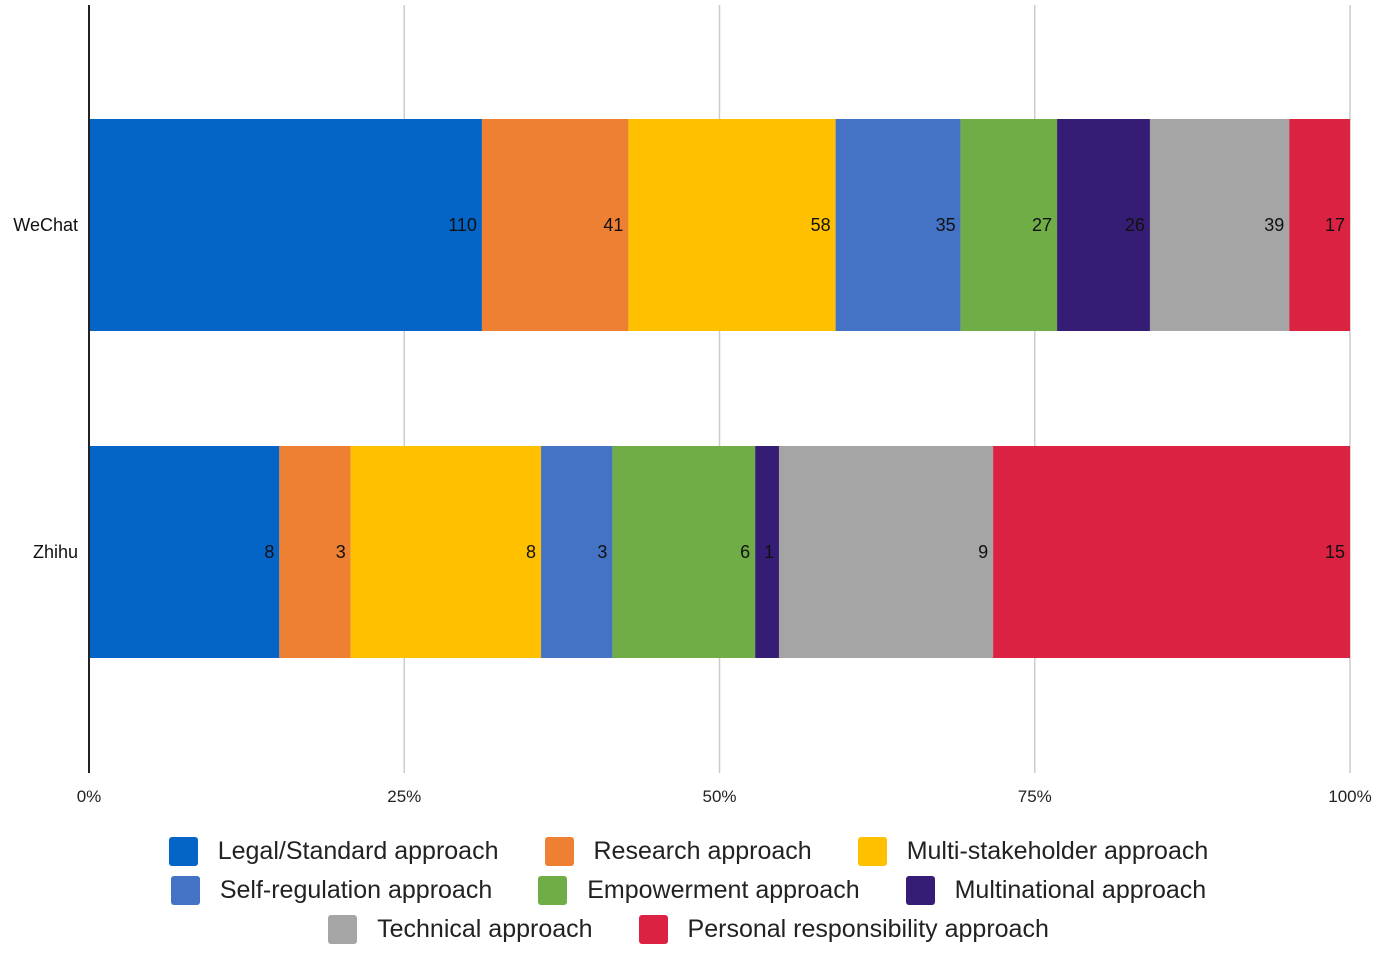 The width and height of the screenshot is (1377, 953). I want to click on legend-label: Research approach, so click(702, 851).